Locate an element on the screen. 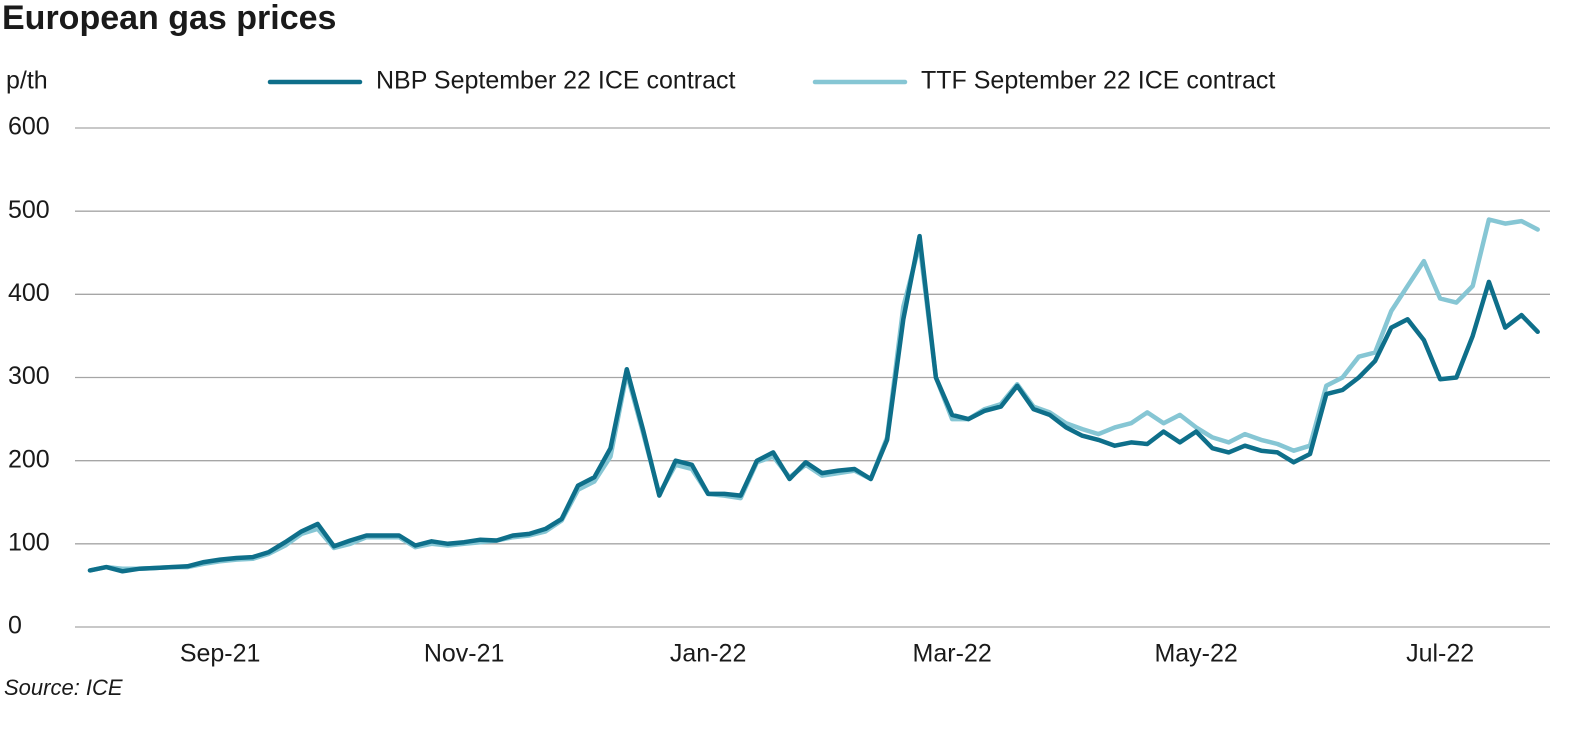  y-axis-label: p/th is located at coordinates (27, 81).